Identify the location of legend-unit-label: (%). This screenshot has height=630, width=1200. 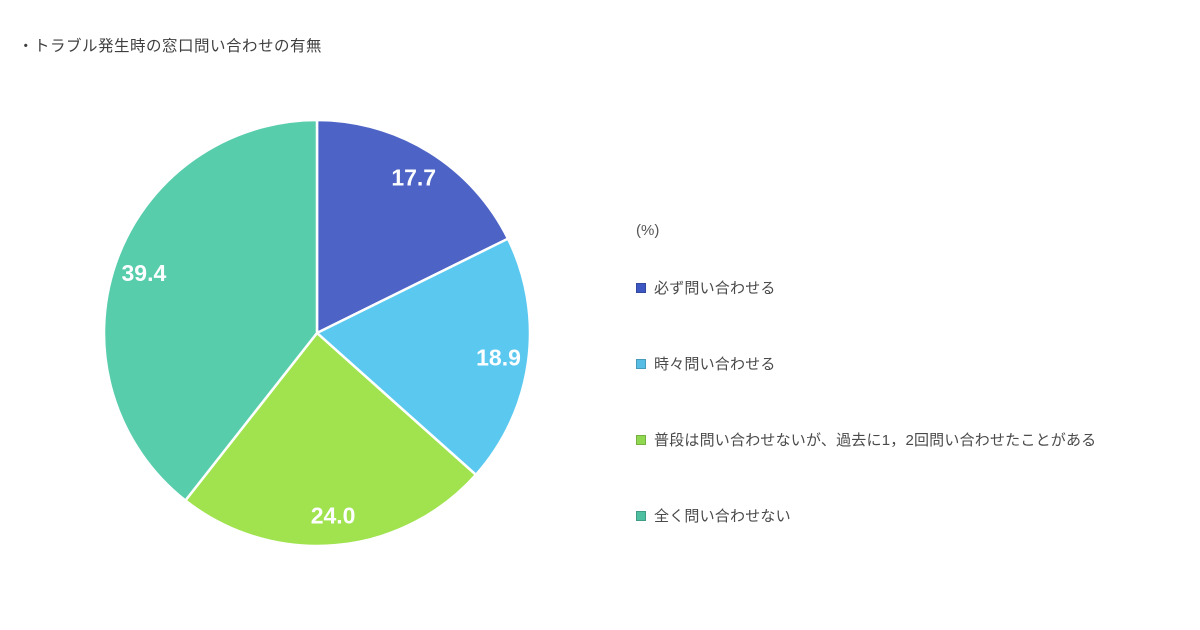
(648, 230).